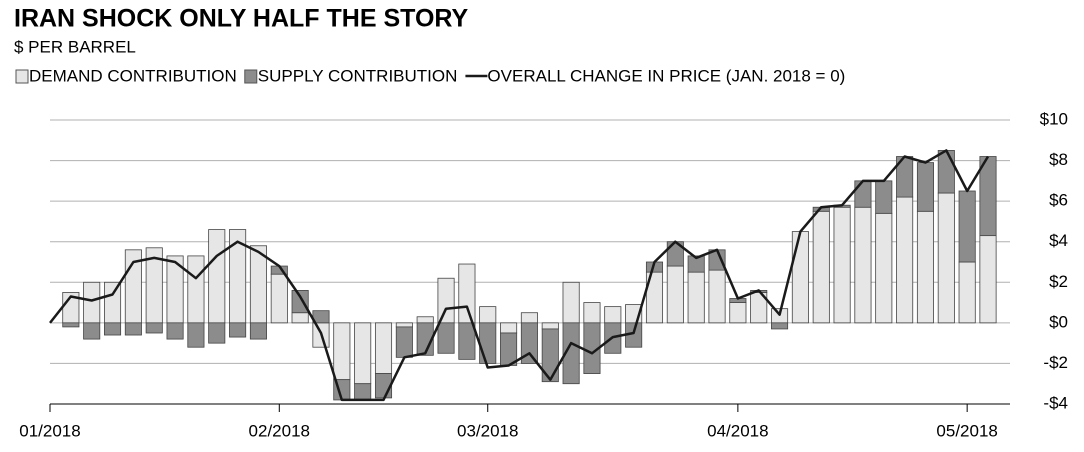 Image resolution: width=1084 pixels, height=452 pixels. Describe the element at coordinates (1058, 159) in the screenshot. I see `y-tick-label: $8` at that location.